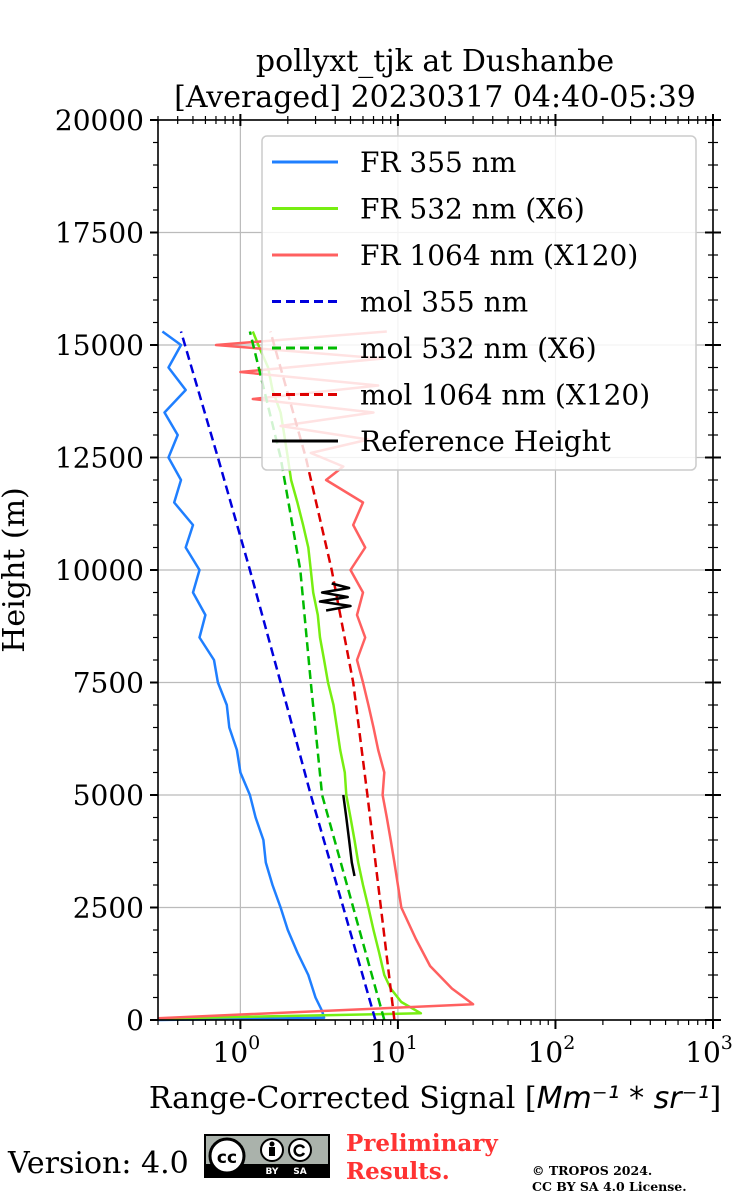  What do you see at coordinates (715, 1098) in the screenshot?
I see `x-axis-label-close: ]` at bounding box center [715, 1098].